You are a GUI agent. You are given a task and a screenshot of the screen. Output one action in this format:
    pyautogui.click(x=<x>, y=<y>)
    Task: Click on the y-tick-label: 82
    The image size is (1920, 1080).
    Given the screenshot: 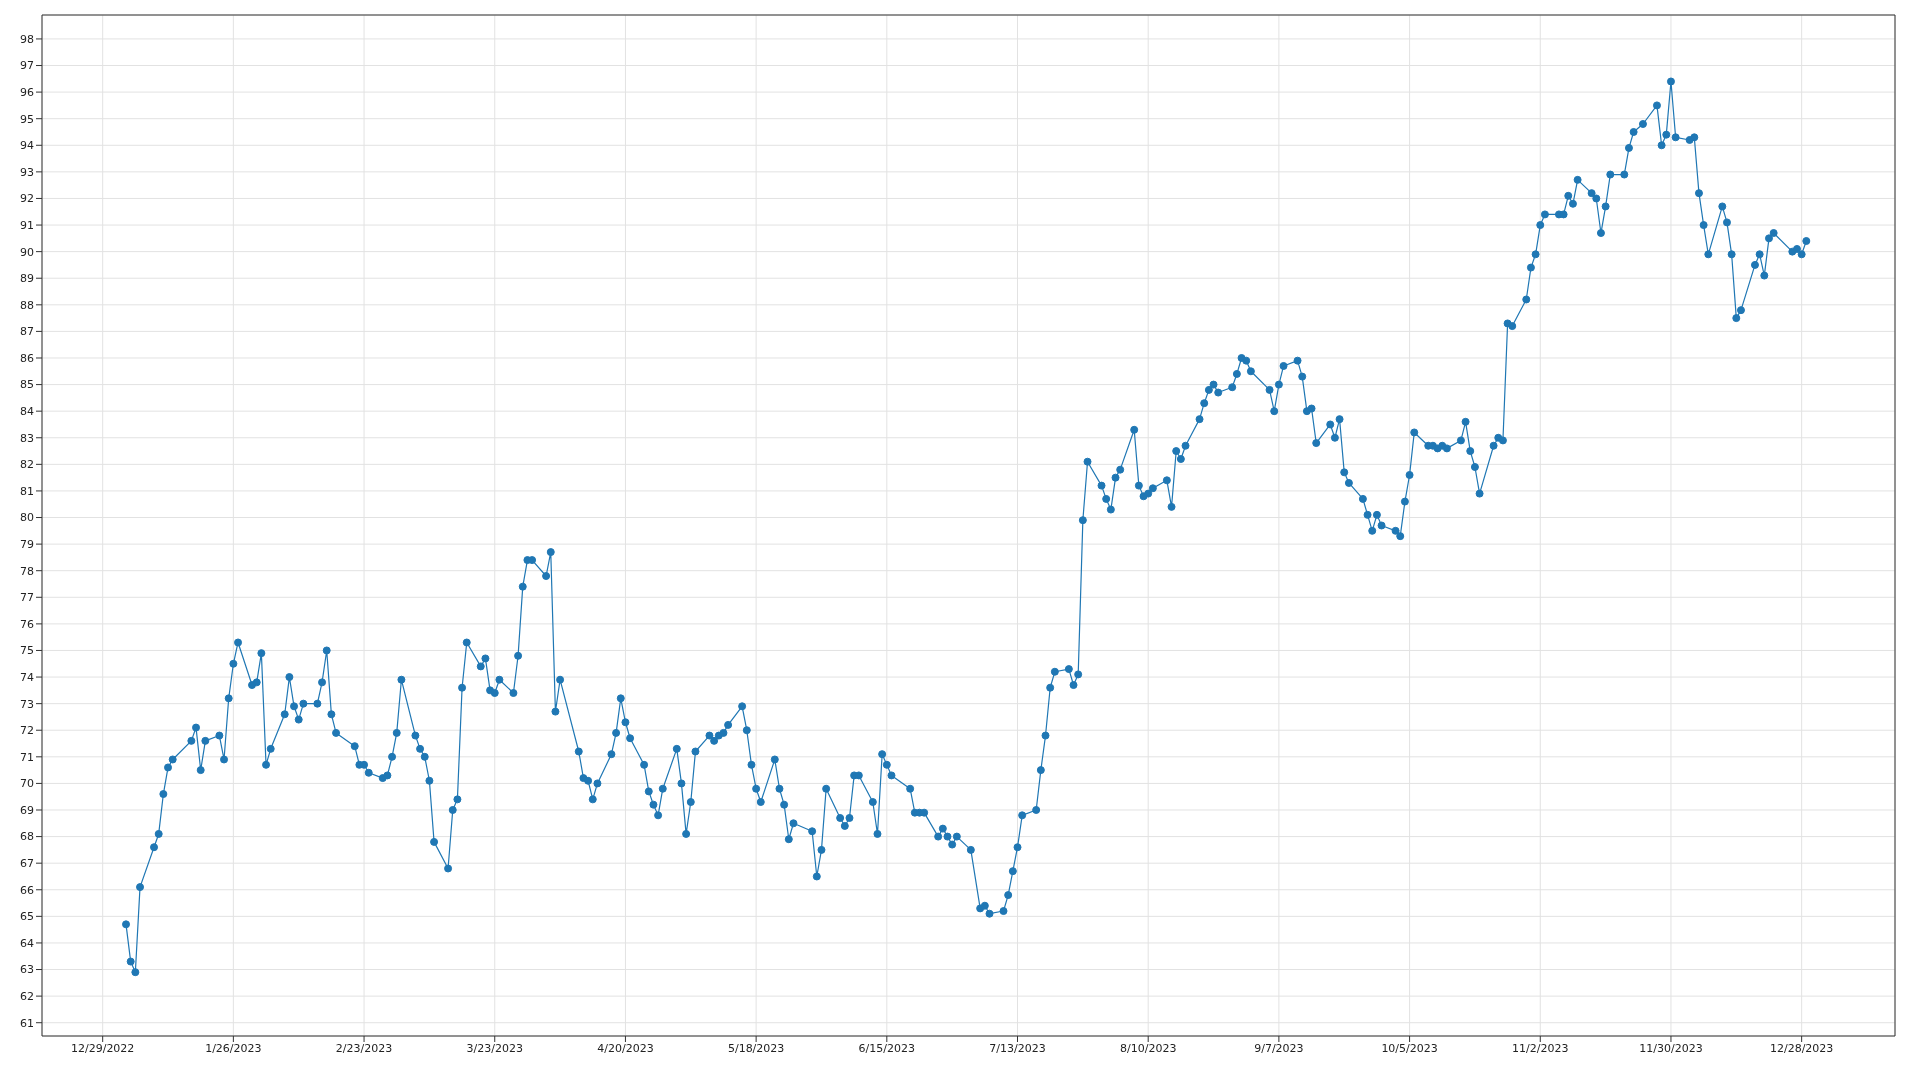 What is the action you would take?
    pyautogui.click(x=27, y=465)
    